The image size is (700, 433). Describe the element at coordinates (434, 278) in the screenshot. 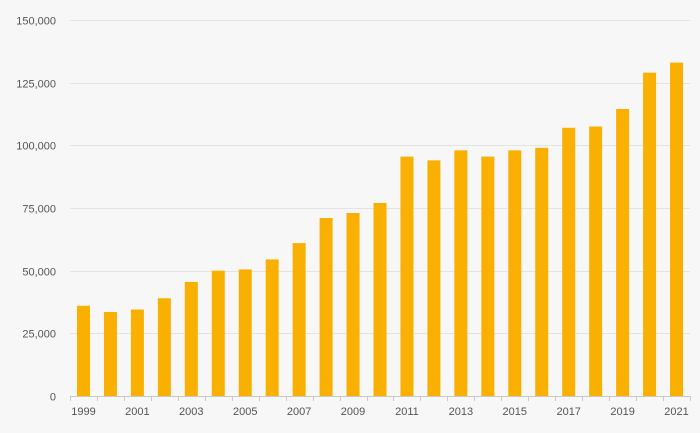

I see `bar-2012` at that location.